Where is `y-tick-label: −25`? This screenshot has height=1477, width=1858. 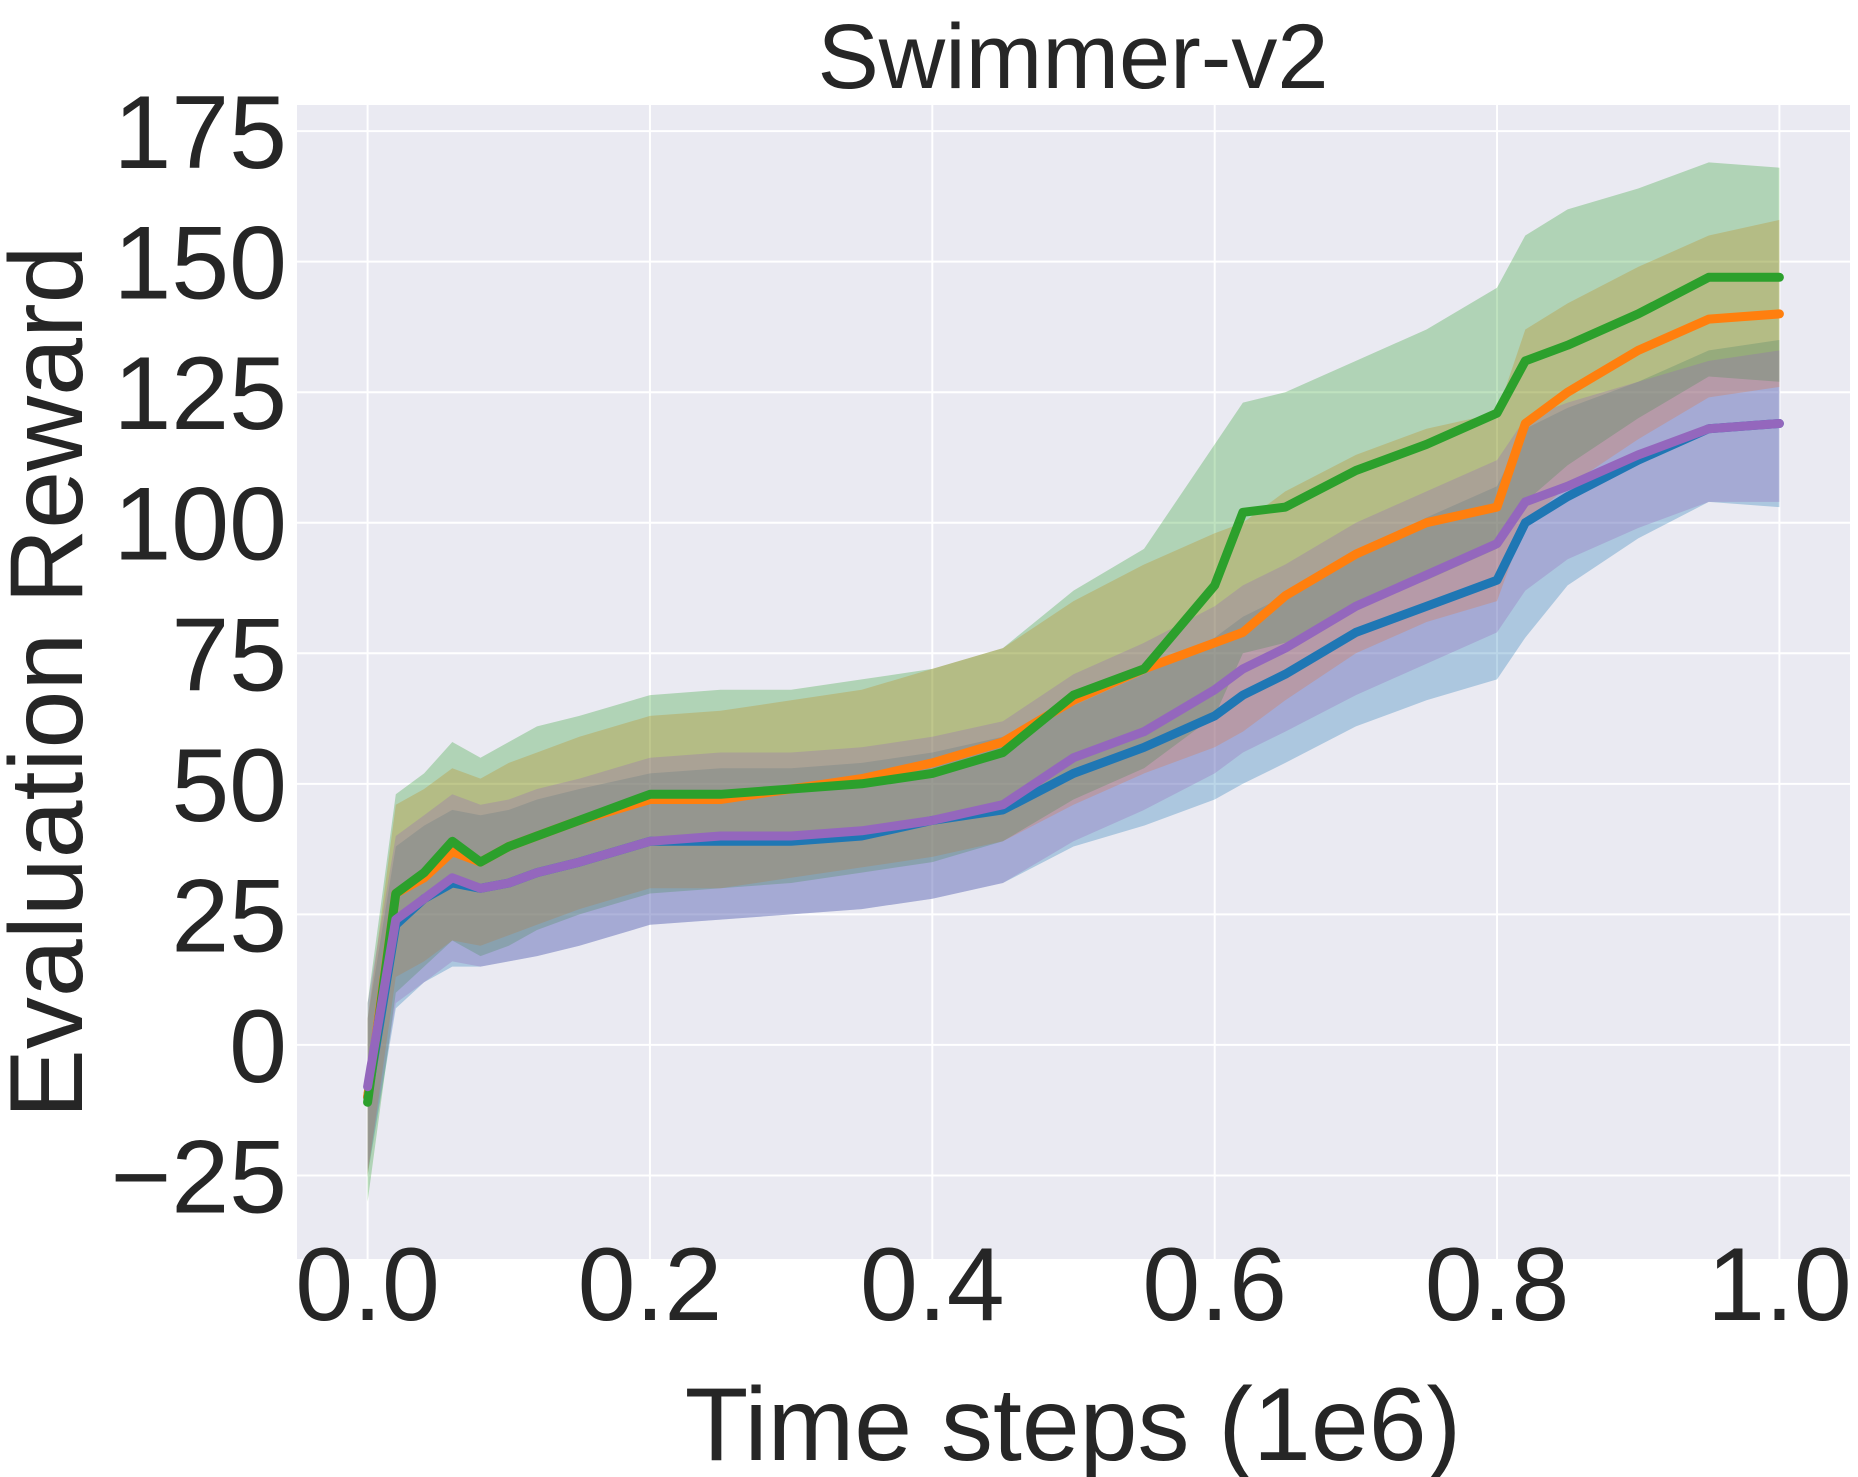 y-tick-label: −25 is located at coordinates (199, 1177).